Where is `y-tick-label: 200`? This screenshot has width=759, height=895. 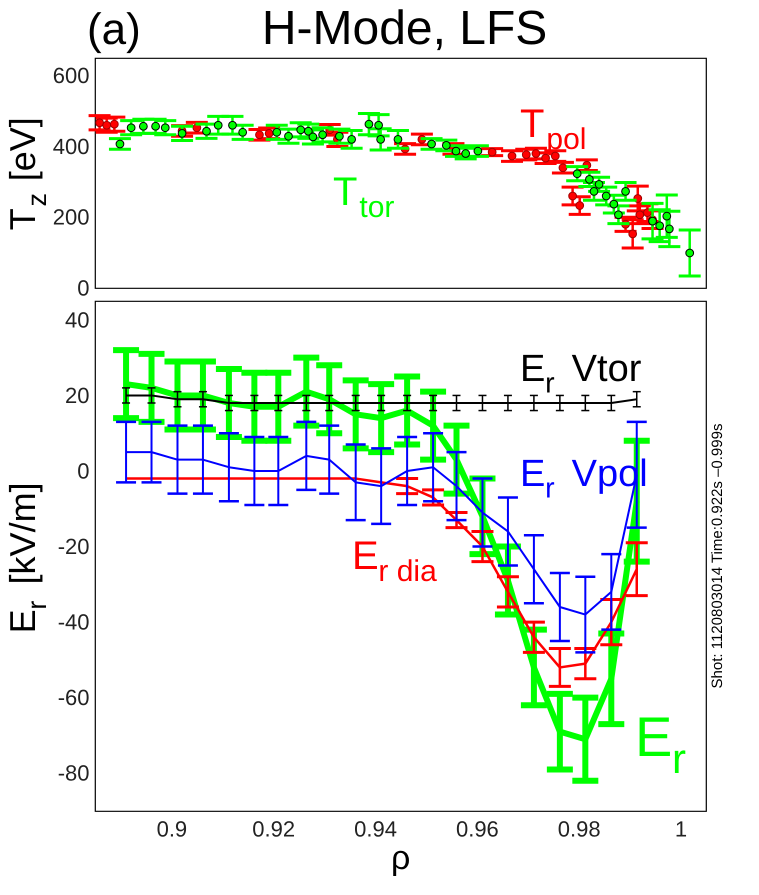
y-tick-label: 200 is located at coordinates (71, 217).